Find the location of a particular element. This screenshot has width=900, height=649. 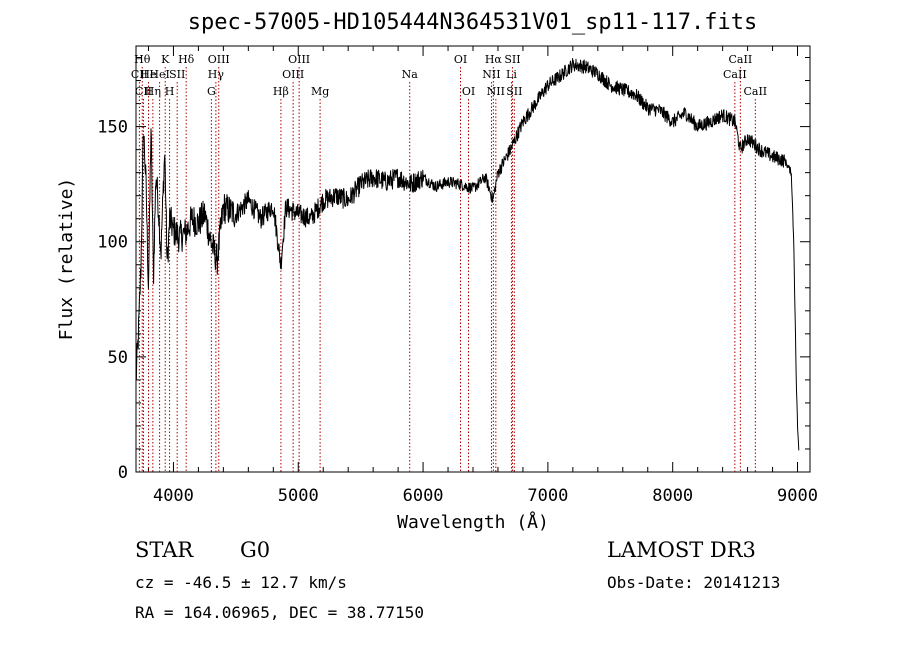

observation-date: Obs-Date: 20141213 is located at coordinates (694, 582).